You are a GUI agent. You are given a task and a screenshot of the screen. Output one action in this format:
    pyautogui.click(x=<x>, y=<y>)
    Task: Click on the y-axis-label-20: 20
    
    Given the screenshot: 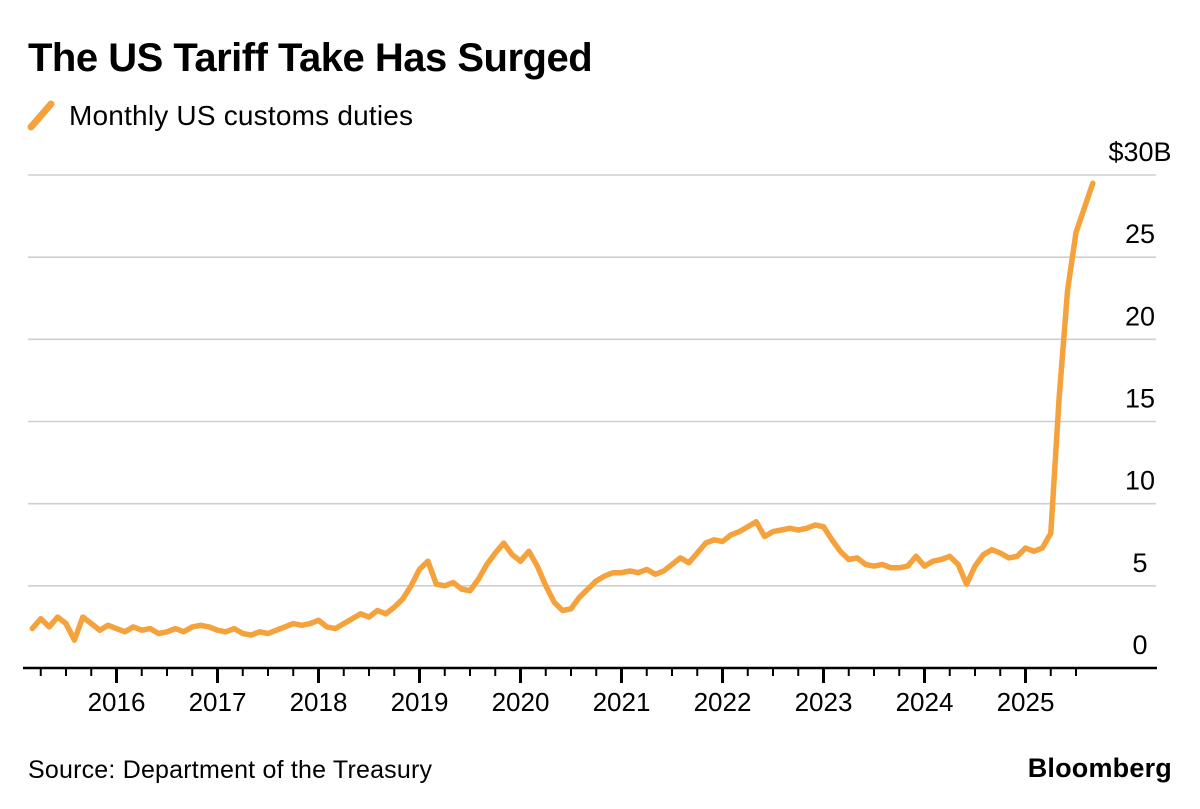 What is the action you would take?
    pyautogui.click(x=1140, y=316)
    